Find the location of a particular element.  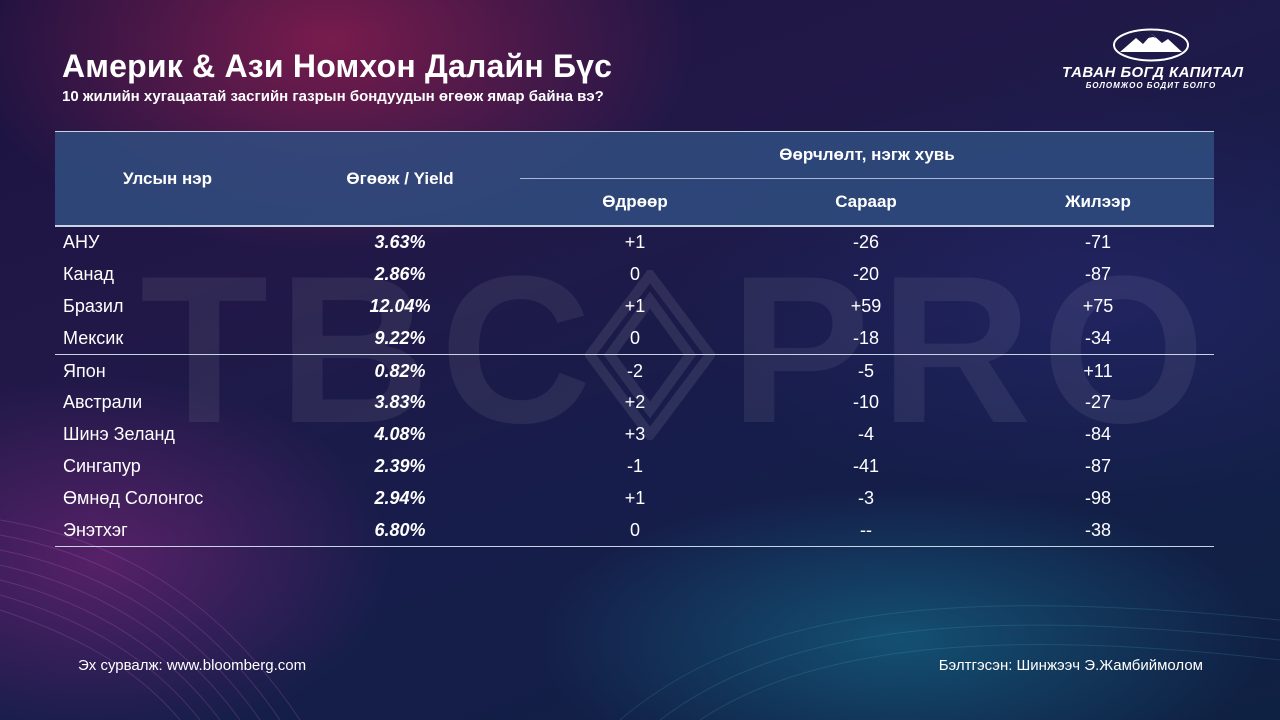

brand-logo: ТАВАН БОГД КАПИТАЛ БОЛОМЖОО БОДИТ БОЛГО is located at coordinates (1153, 63).